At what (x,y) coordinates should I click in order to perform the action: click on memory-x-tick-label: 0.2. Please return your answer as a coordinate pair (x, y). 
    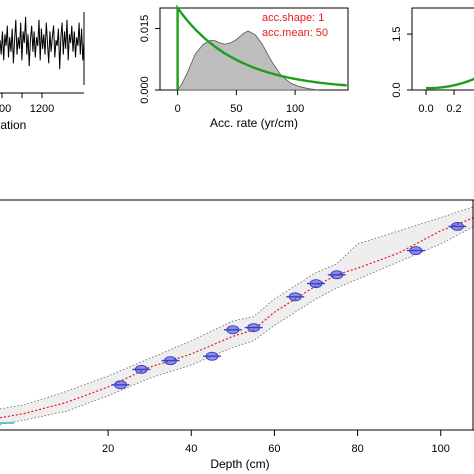
    Looking at the image, I should click on (453, 109).